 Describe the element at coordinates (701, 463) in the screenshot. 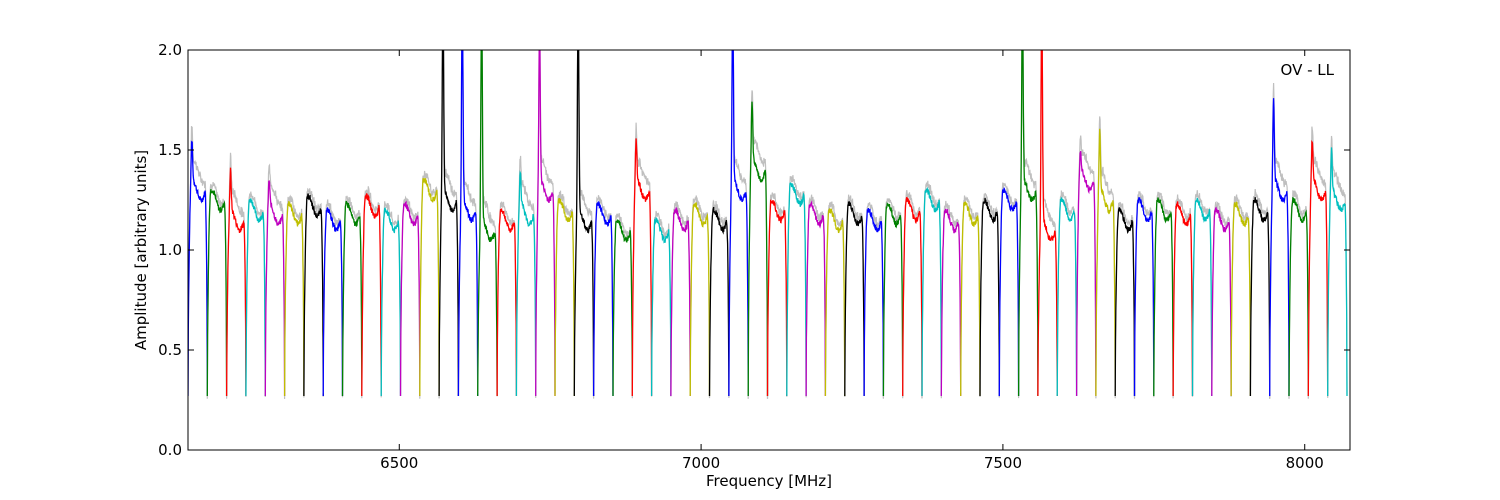

I see `x-tick-label: 7000` at that location.